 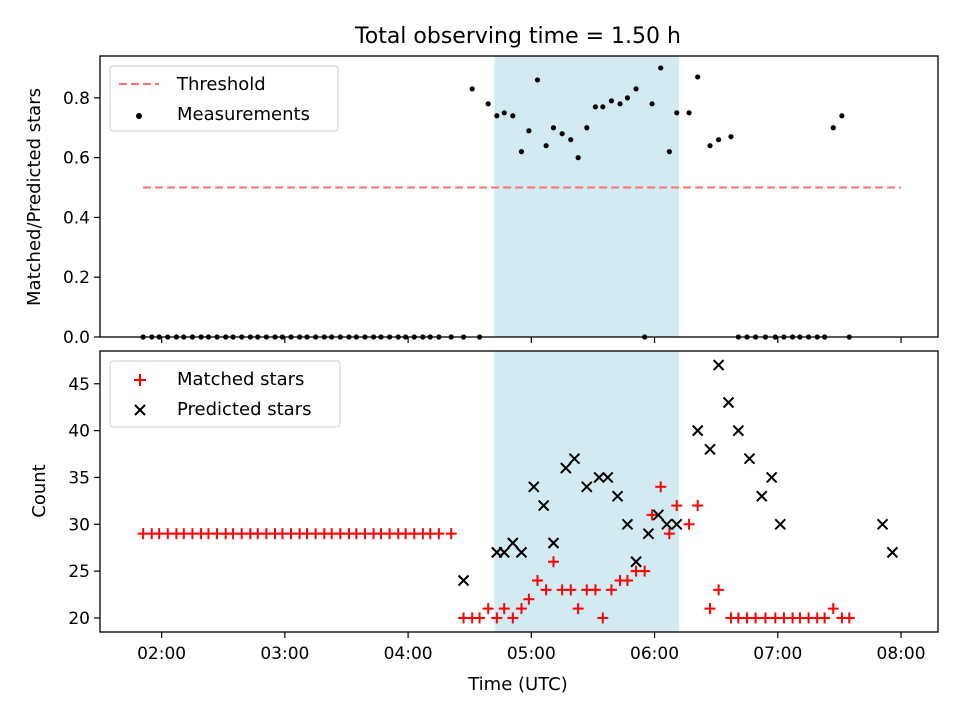 I want to click on x-axis-label: Time (UTC), so click(x=517, y=684).